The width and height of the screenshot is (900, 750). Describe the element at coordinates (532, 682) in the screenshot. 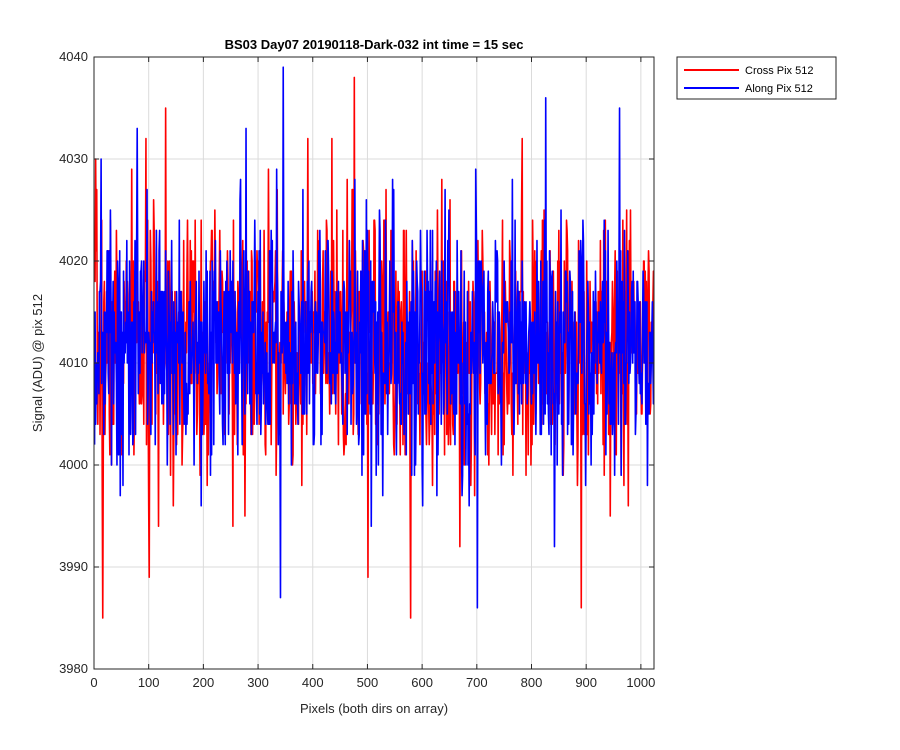

I see `x-tick-label: 800` at that location.